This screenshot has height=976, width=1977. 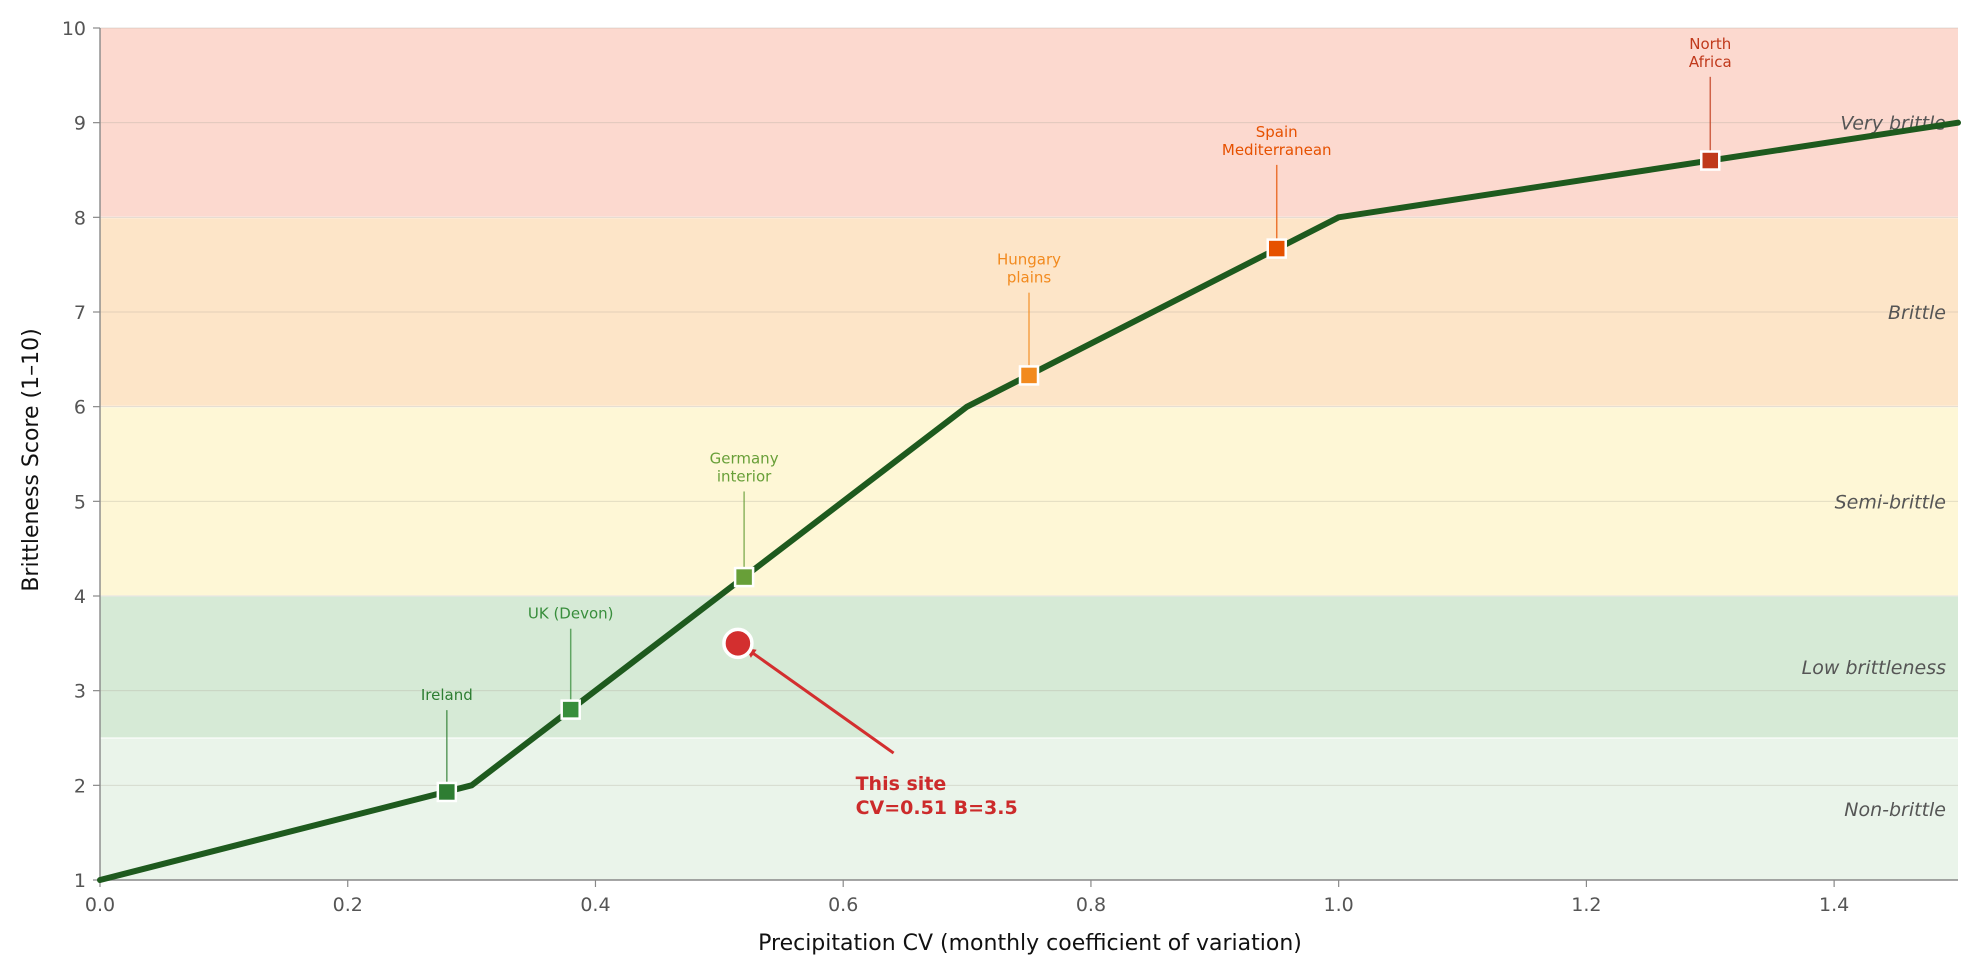 I want to click on reference-point-label-2: Germany interior, so click(x=744, y=467).